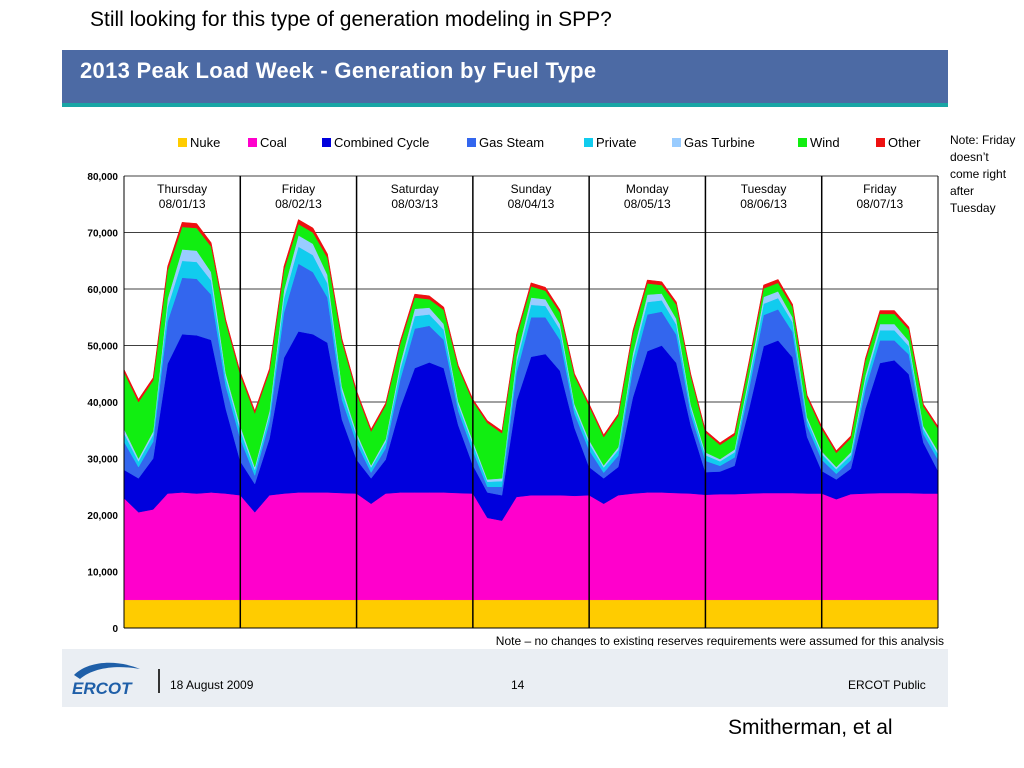 The height and width of the screenshot is (768, 1024). Describe the element at coordinates (102, 516) in the screenshot. I see `y-tick-label: 20,000` at that location.